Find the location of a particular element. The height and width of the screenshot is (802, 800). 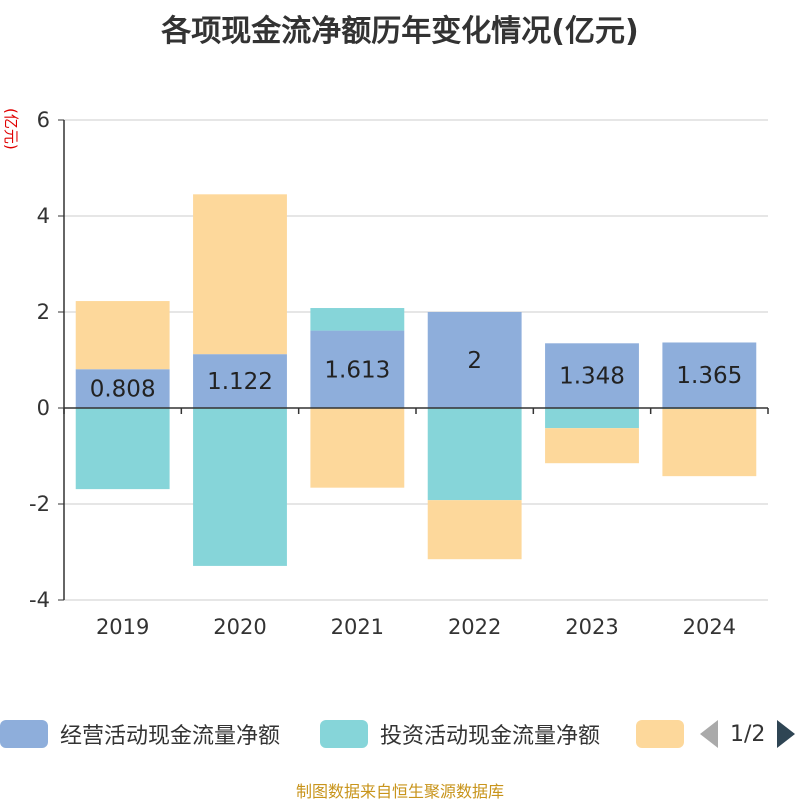

data-label-2021: 1.613 is located at coordinates (357, 370).